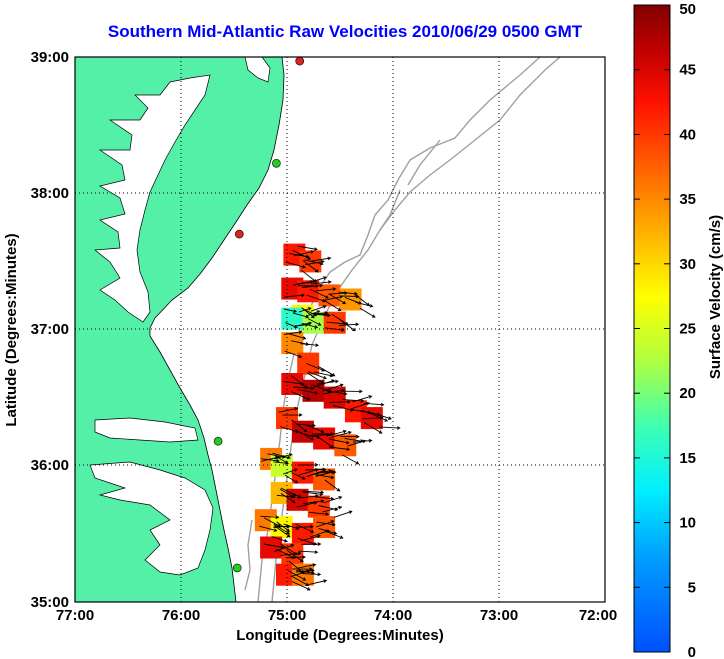 This screenshot has height=659, width=724. Describe the element at coordinates (259, 314) in the screenshot. I see `radar-stations` at that location.